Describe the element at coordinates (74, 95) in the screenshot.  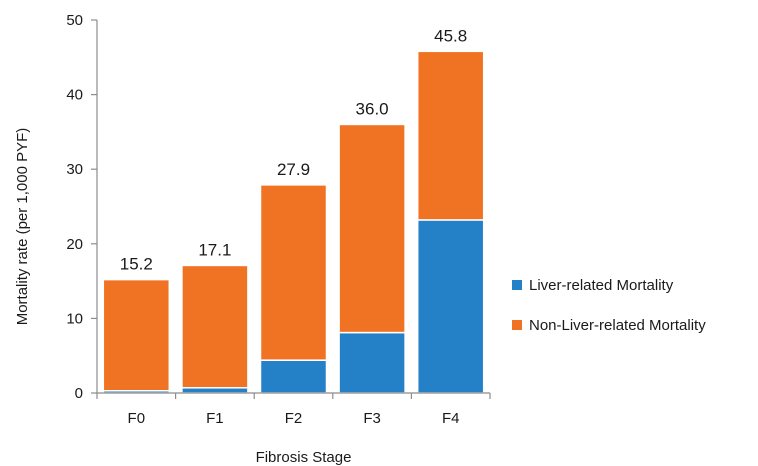
I see `y-tick-label: 40` at that location.